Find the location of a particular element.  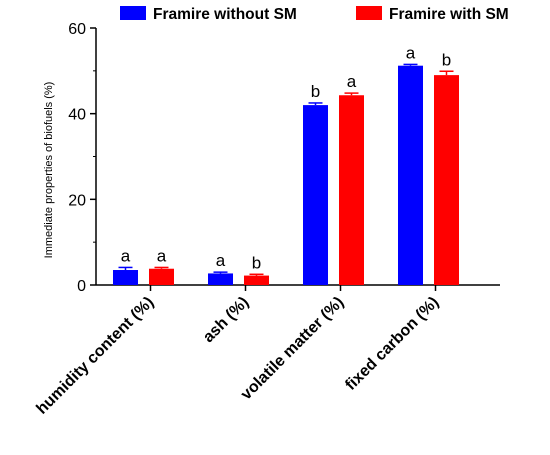

y-tick-label-0: 0 is located at coordinates (81, 286).